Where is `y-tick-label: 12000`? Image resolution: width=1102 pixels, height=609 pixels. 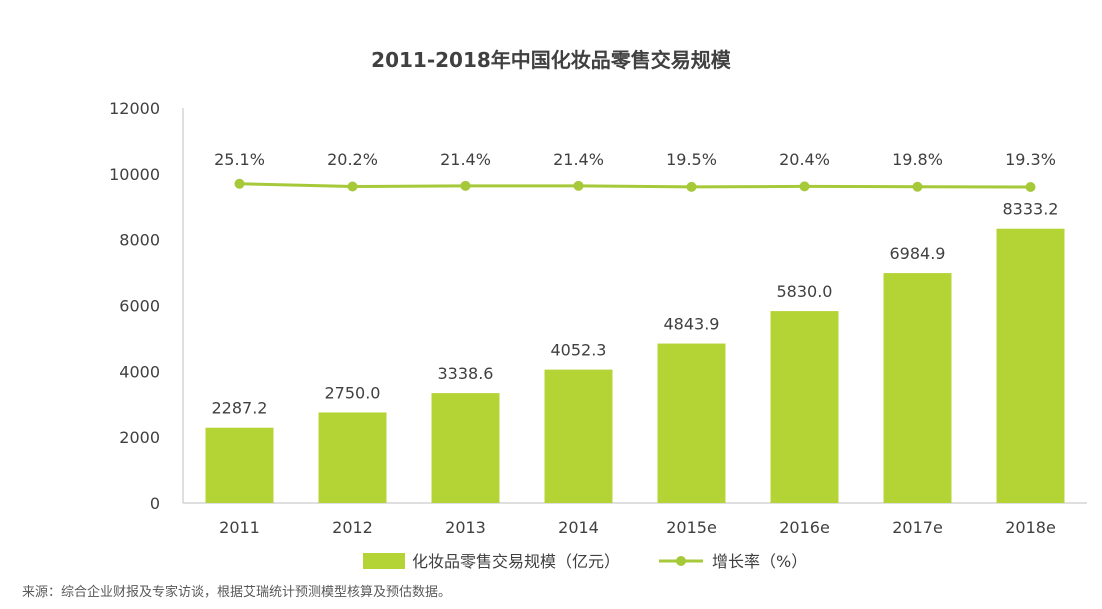
y-tick-label: 12000 is located at coordinates (134, 108).